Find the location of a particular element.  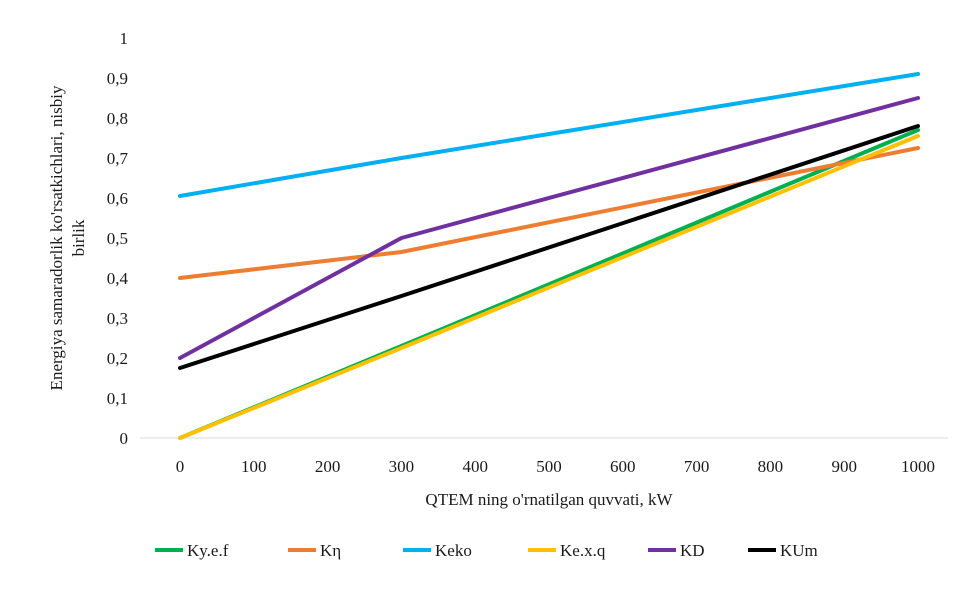

y-tick-label: 0,3 is located at coordinates (117, 318).